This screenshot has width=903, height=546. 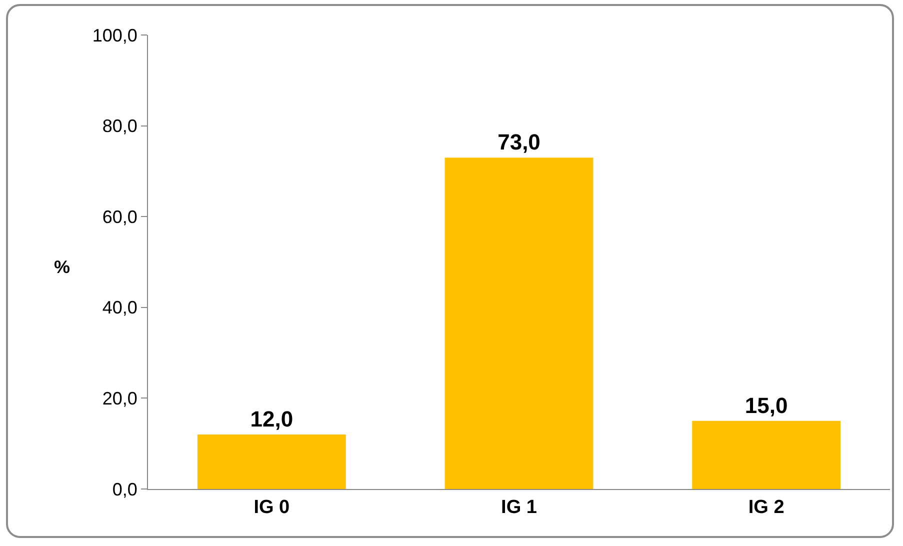 I want to click on y-tick-label: 0,0, so click(x=125, y=489).